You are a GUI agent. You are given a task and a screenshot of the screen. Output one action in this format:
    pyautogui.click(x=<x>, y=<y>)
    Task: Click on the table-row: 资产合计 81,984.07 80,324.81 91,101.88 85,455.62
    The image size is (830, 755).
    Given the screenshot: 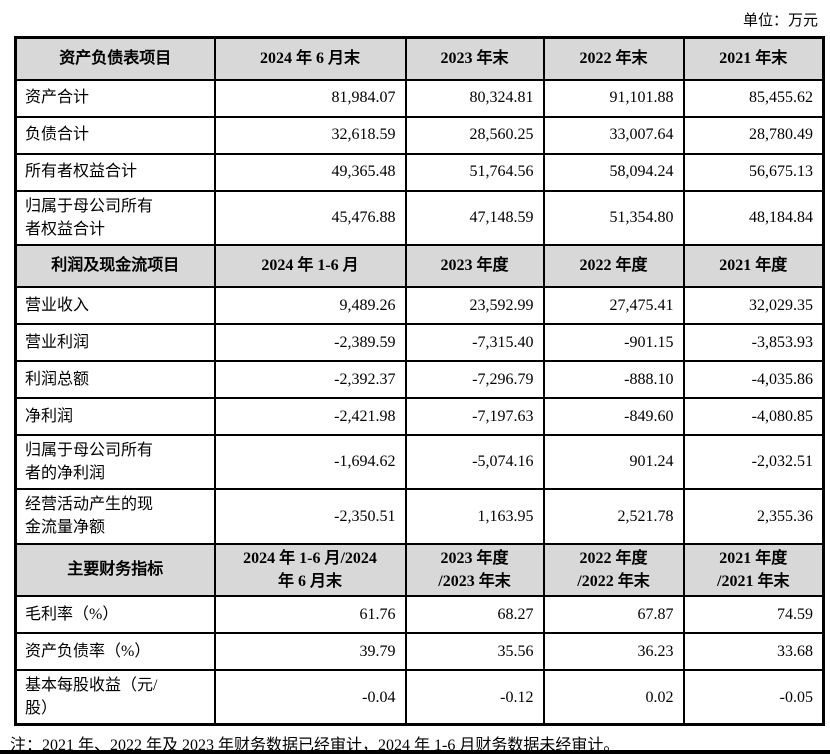 What is the action you would take?
    pyautogui.click(x=419, y=98)
    